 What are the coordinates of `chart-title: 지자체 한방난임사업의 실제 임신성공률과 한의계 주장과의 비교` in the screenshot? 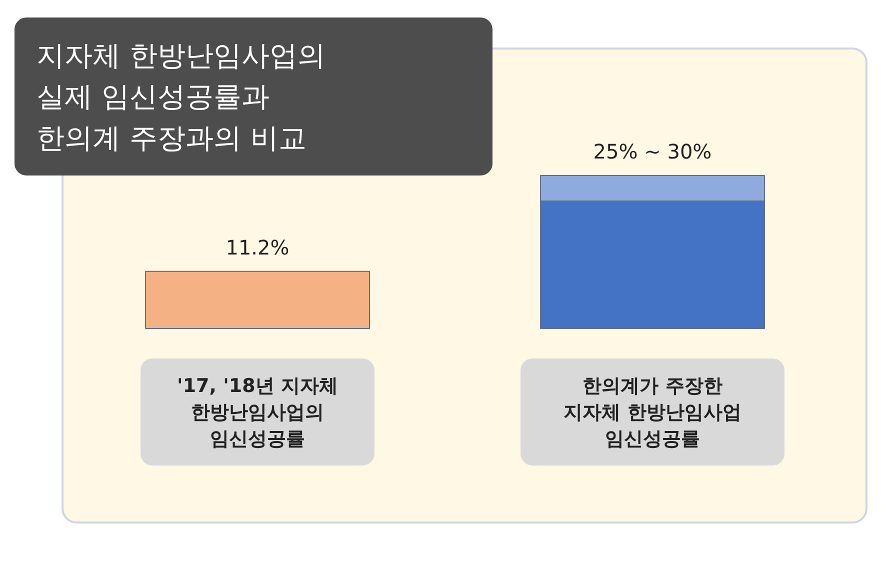 It's located at (181, 96).